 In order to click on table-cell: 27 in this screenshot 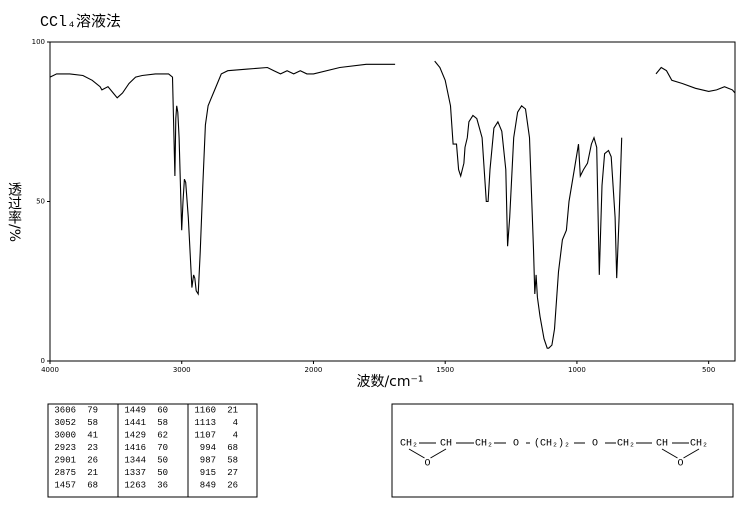, I will do `click(232, 473)`.